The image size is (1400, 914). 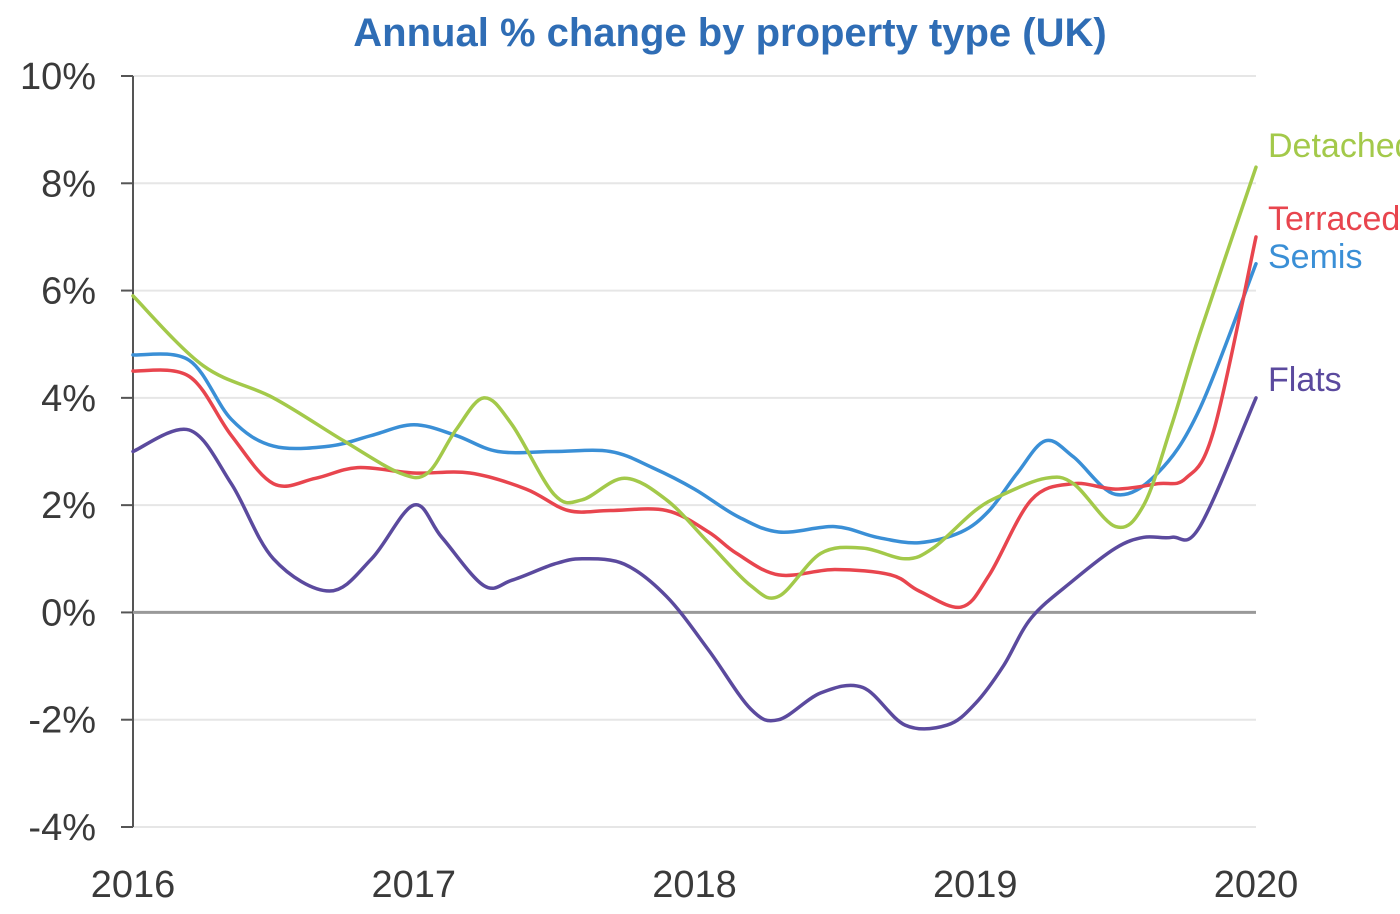 I want to click on y-tick-label: 6%, so click(x=68, y=292).